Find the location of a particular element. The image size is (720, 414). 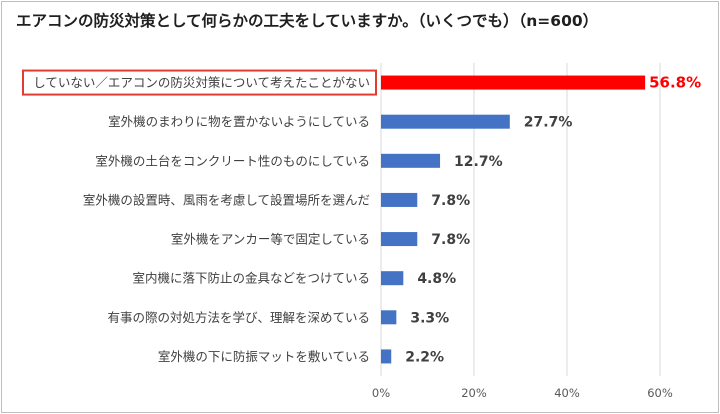

value-label-0: 56.8% is located at coordinates (675, 83).